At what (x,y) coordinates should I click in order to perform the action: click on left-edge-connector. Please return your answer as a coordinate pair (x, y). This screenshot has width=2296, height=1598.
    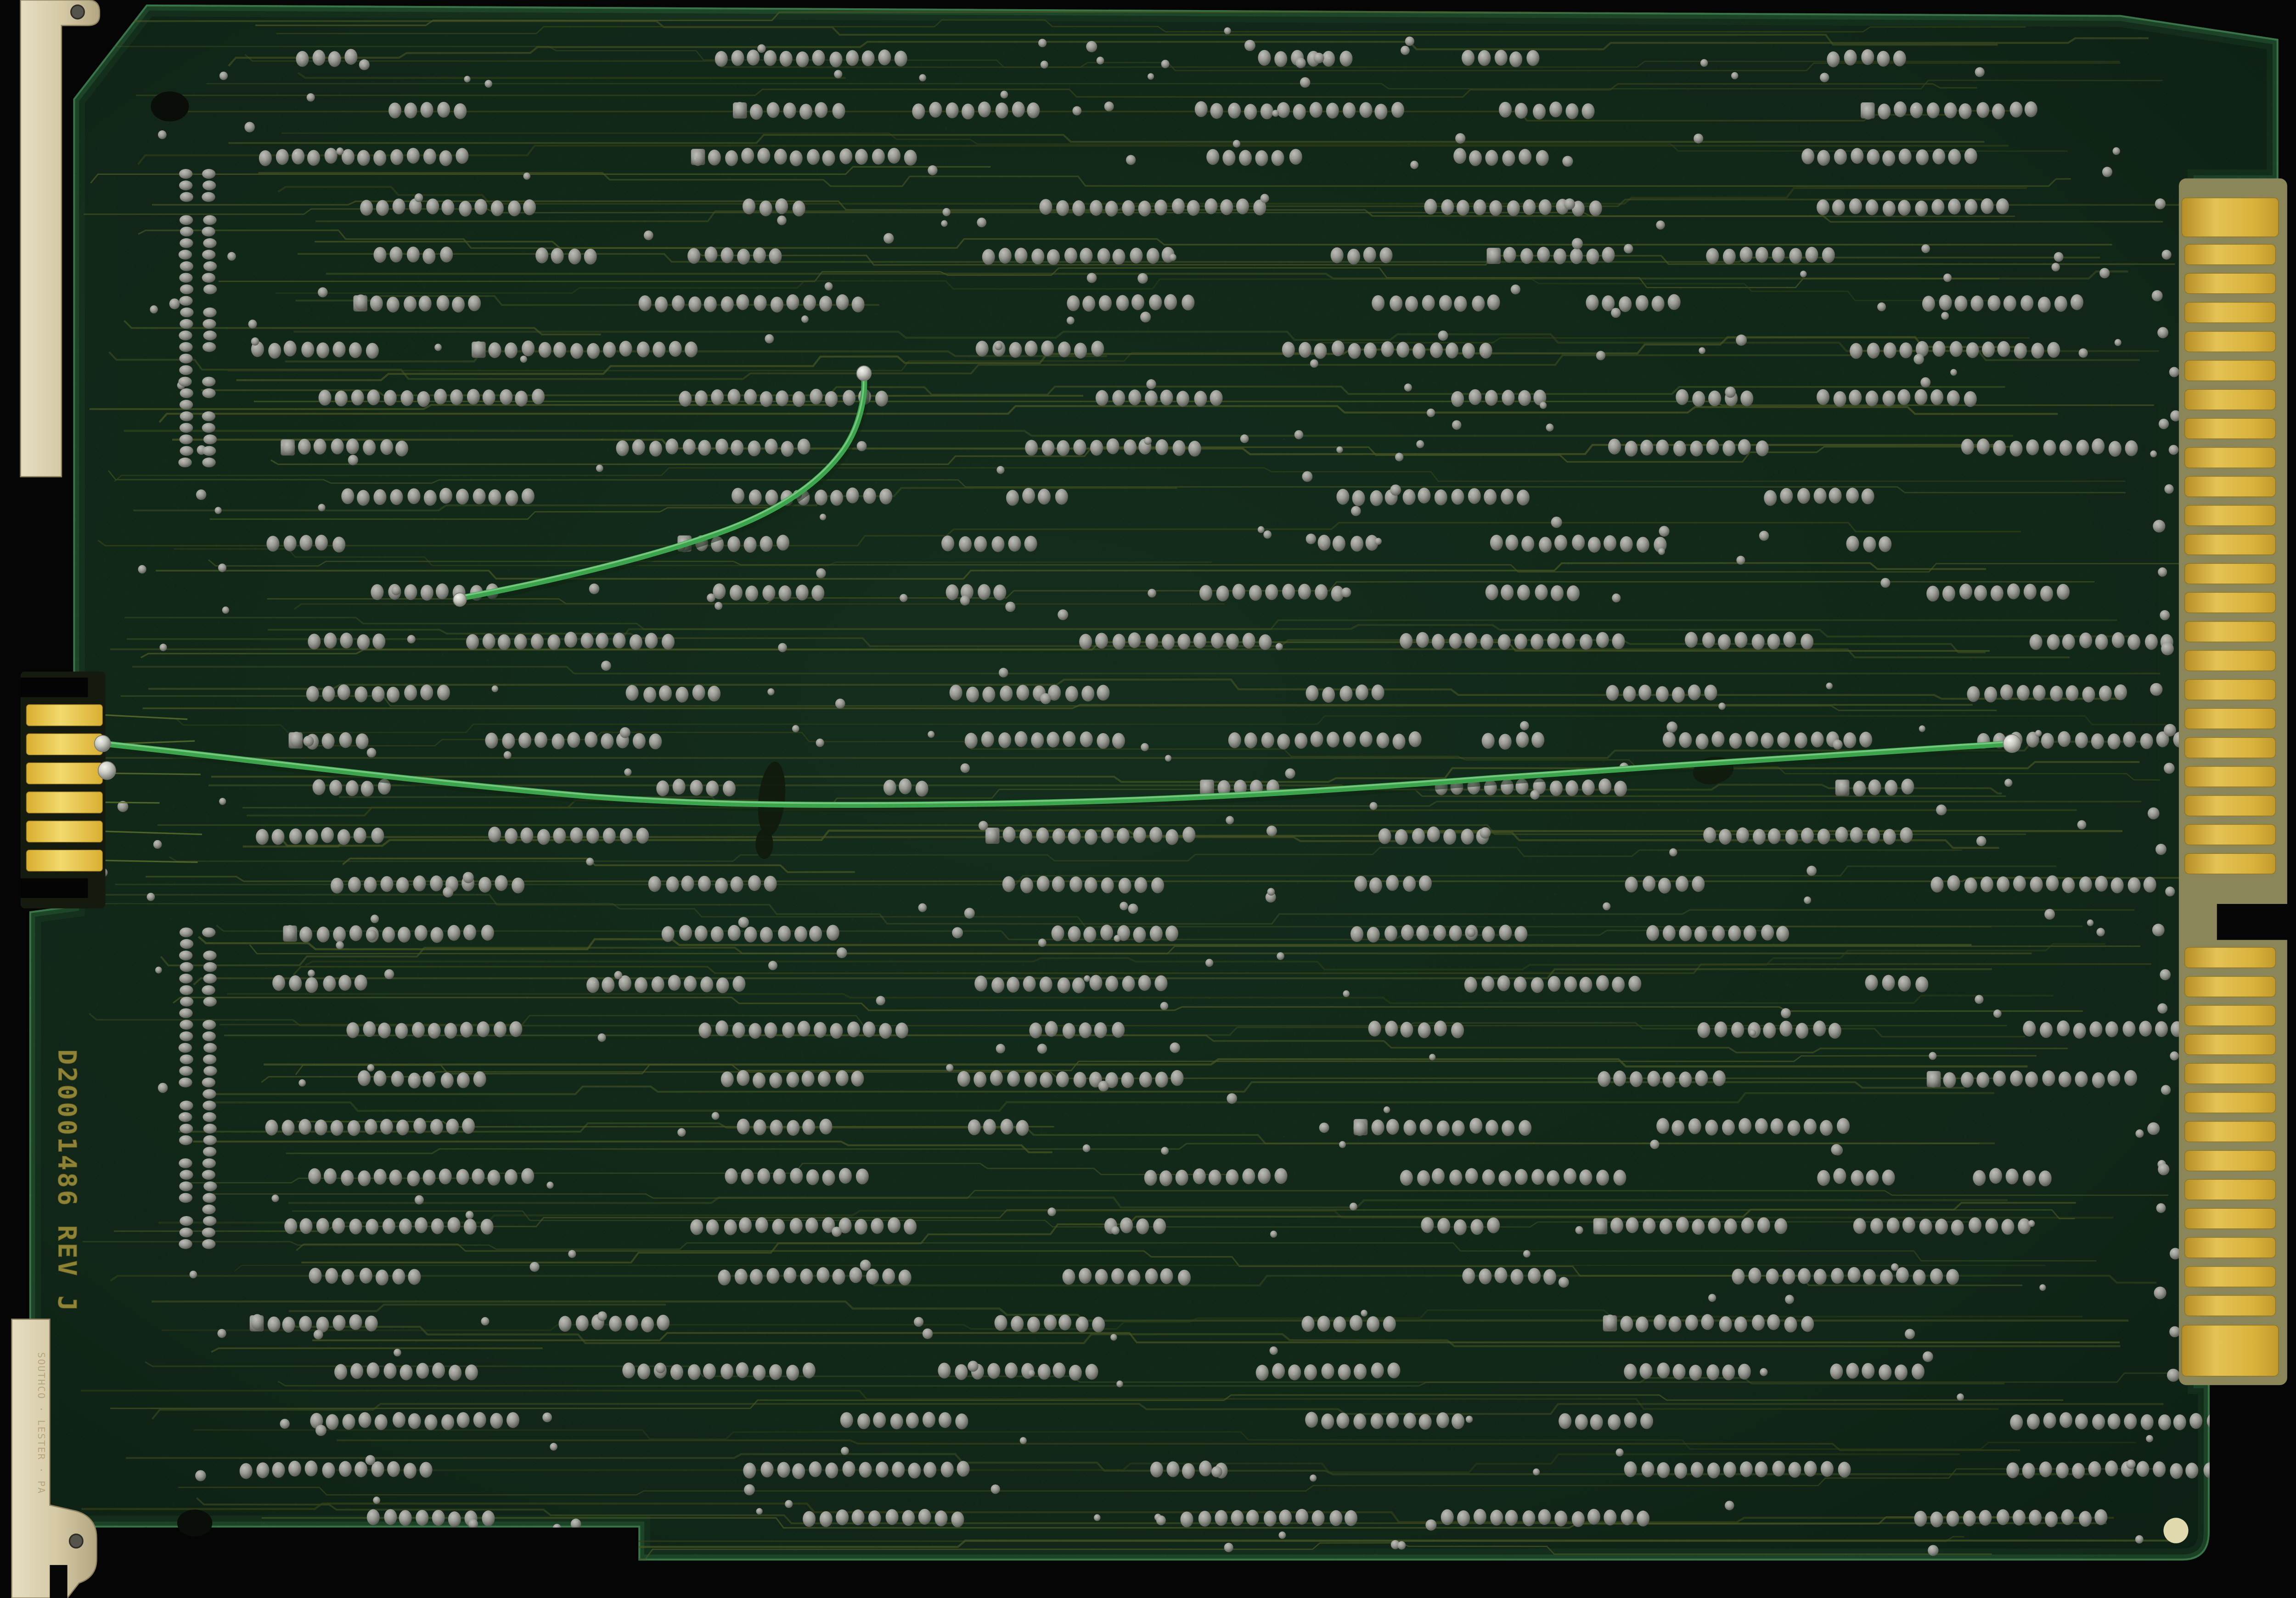
    Looking at the image, I should click on (111, 789).